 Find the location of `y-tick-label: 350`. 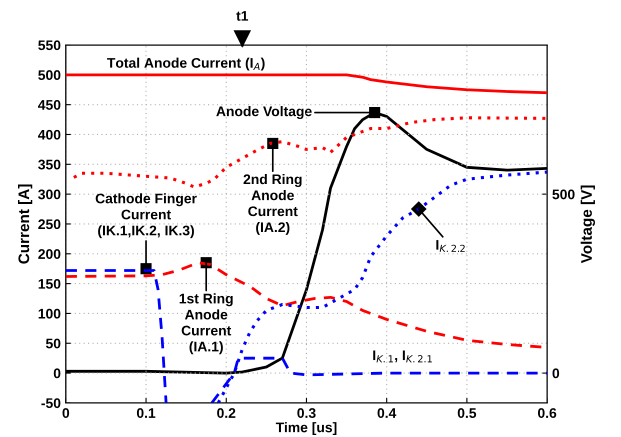

y-tick-label: 350 is located at coordinates (49, 165).